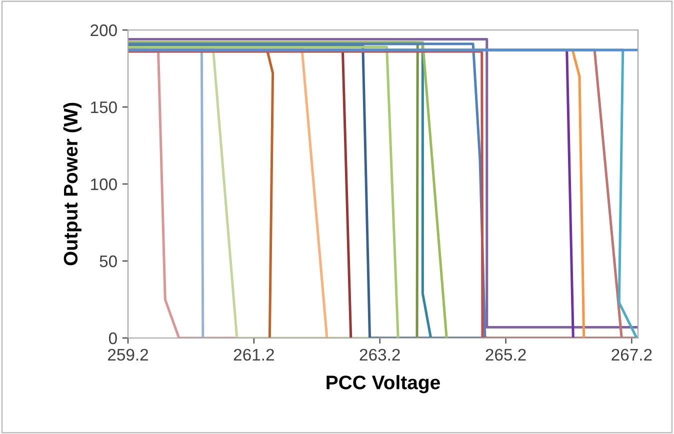 The image size is (674, 434). I want to click on y-tick-label: 0, so click(112, 338).